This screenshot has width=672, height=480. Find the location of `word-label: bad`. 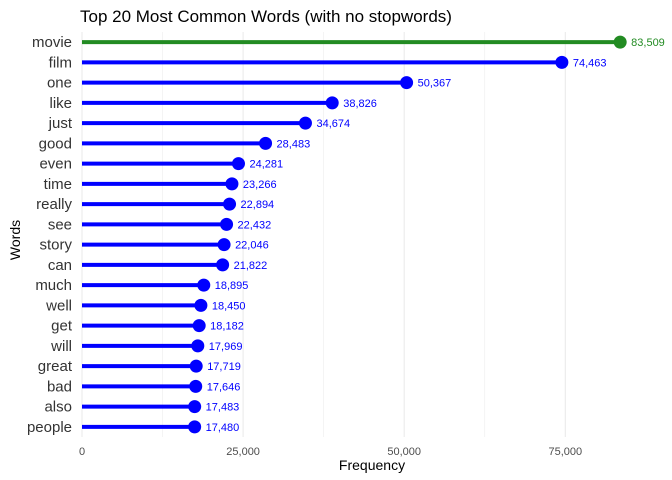

word-label: bad is located at coordinates (59, 386).